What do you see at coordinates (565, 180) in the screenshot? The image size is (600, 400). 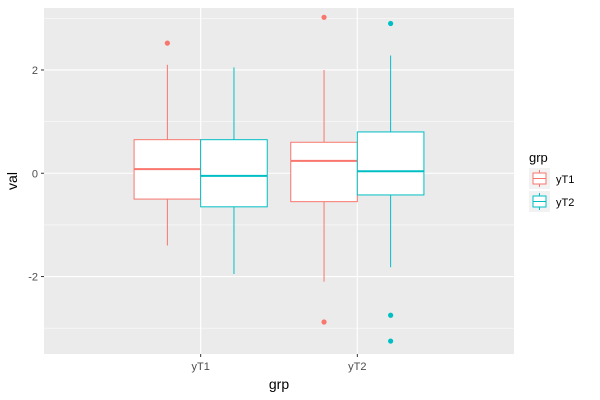 I see `legend-label: yT1` at bounding box center [565, 180].